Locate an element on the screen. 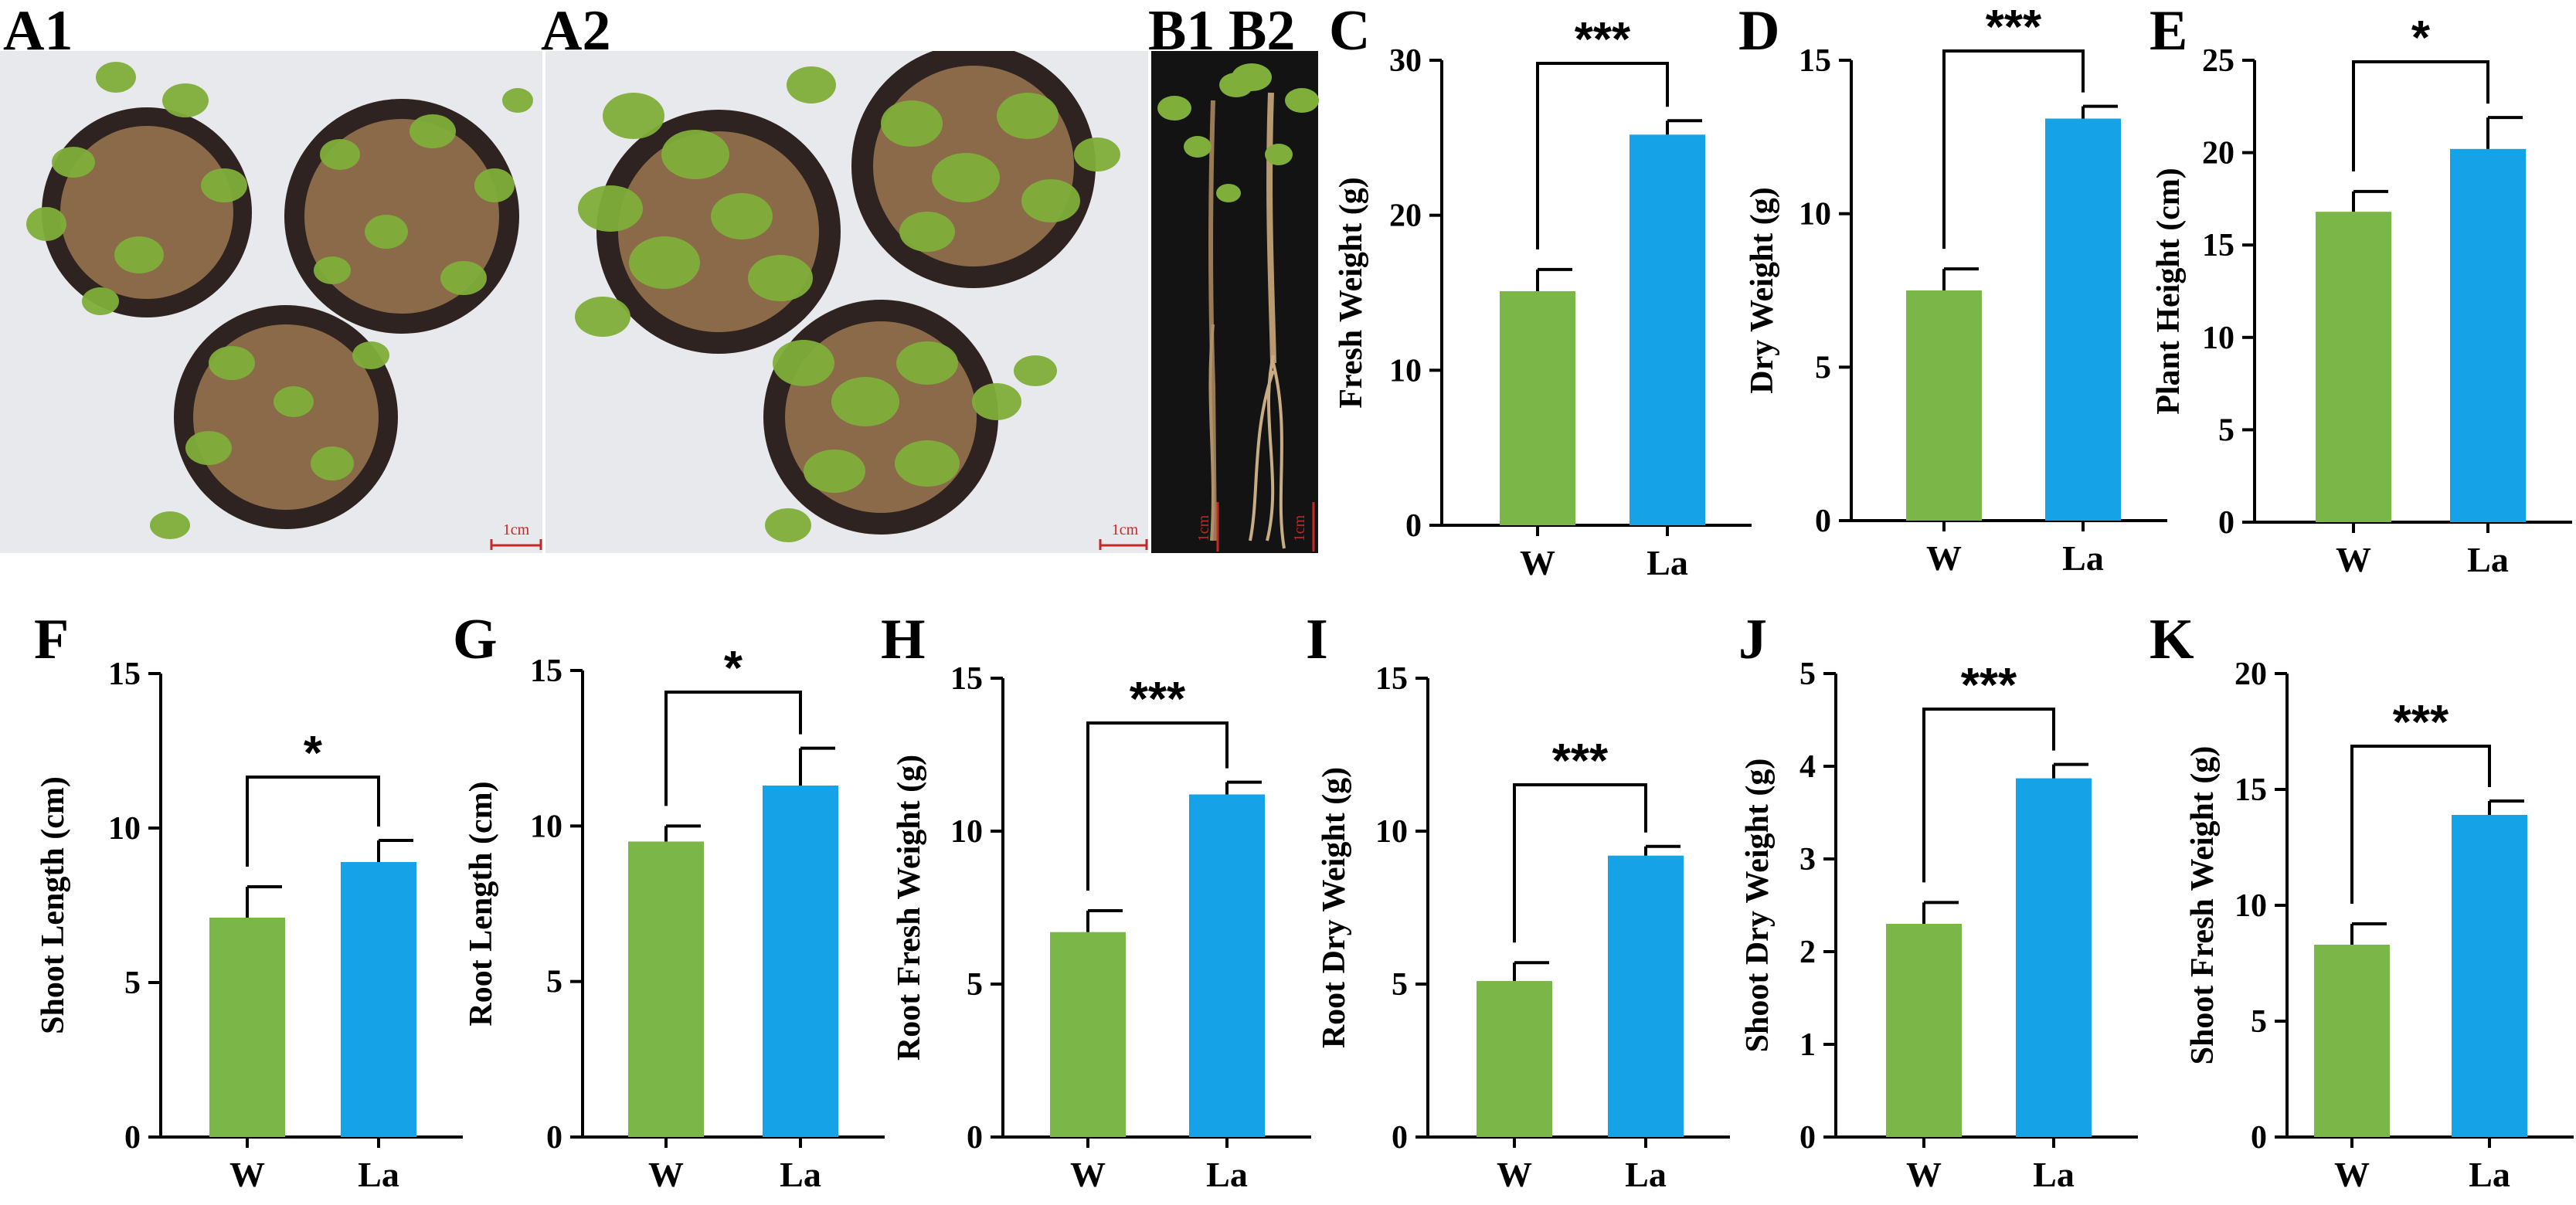 The width and height of the screenshot is (2576, 1205). y-axis-title: Shoot Fresh Weight (g) is located at coordinates (2203, 905).